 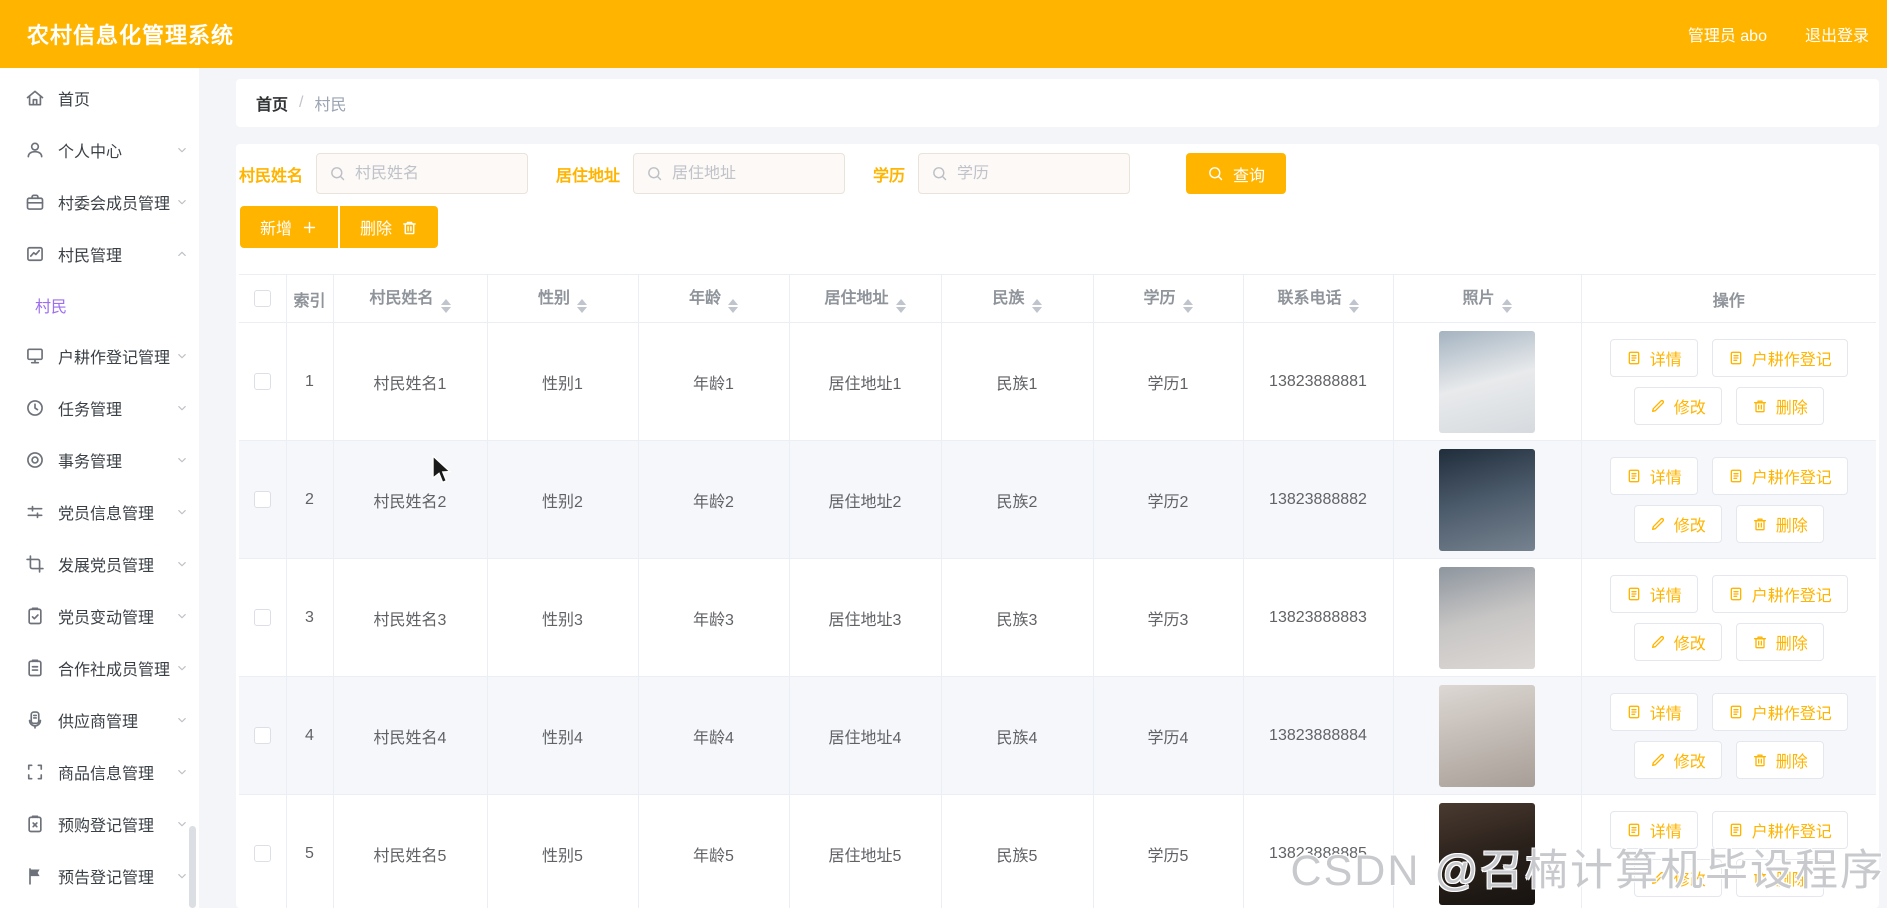 What do you see at coordinates (99, 564) in the screenshot?
I see `sidebar-item-crop: 发展党员管理` at bounding box center [99, 564].